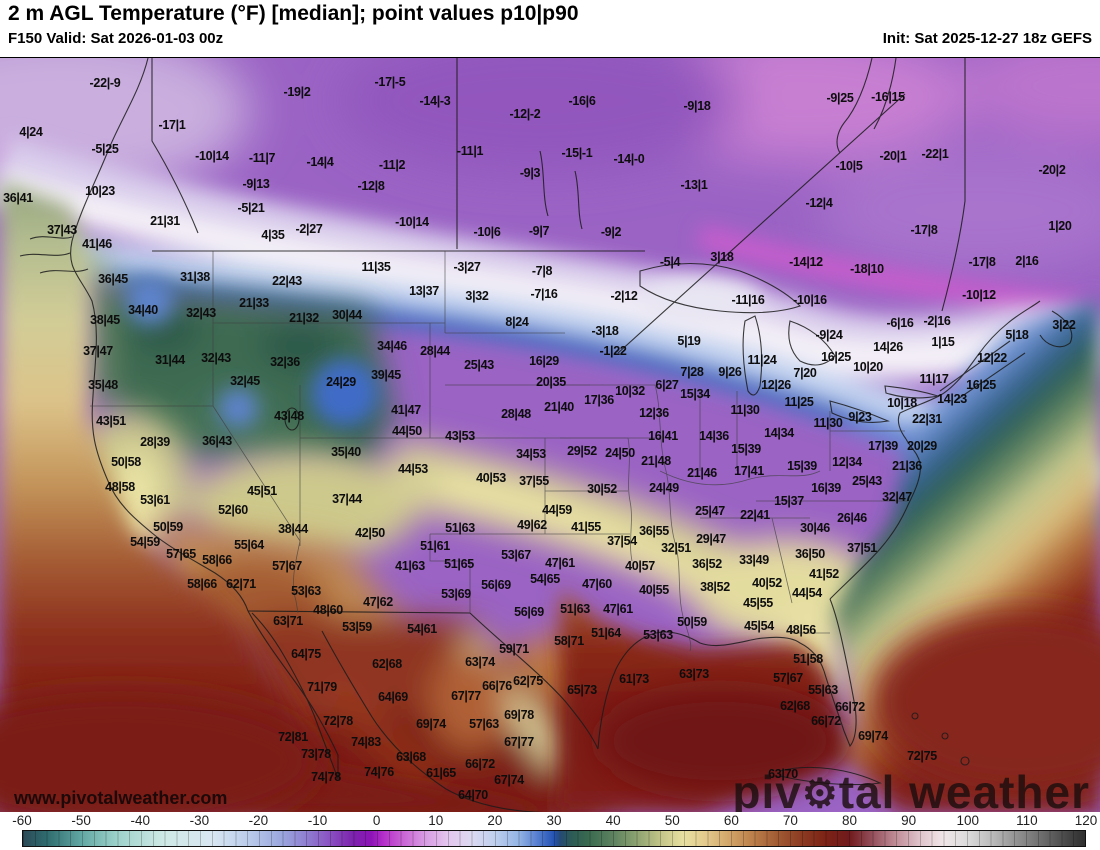  What do you see at coordinates (981, 385) in the screenshot?
I see `point-value: 16|25` at bounding box center [981, 385].